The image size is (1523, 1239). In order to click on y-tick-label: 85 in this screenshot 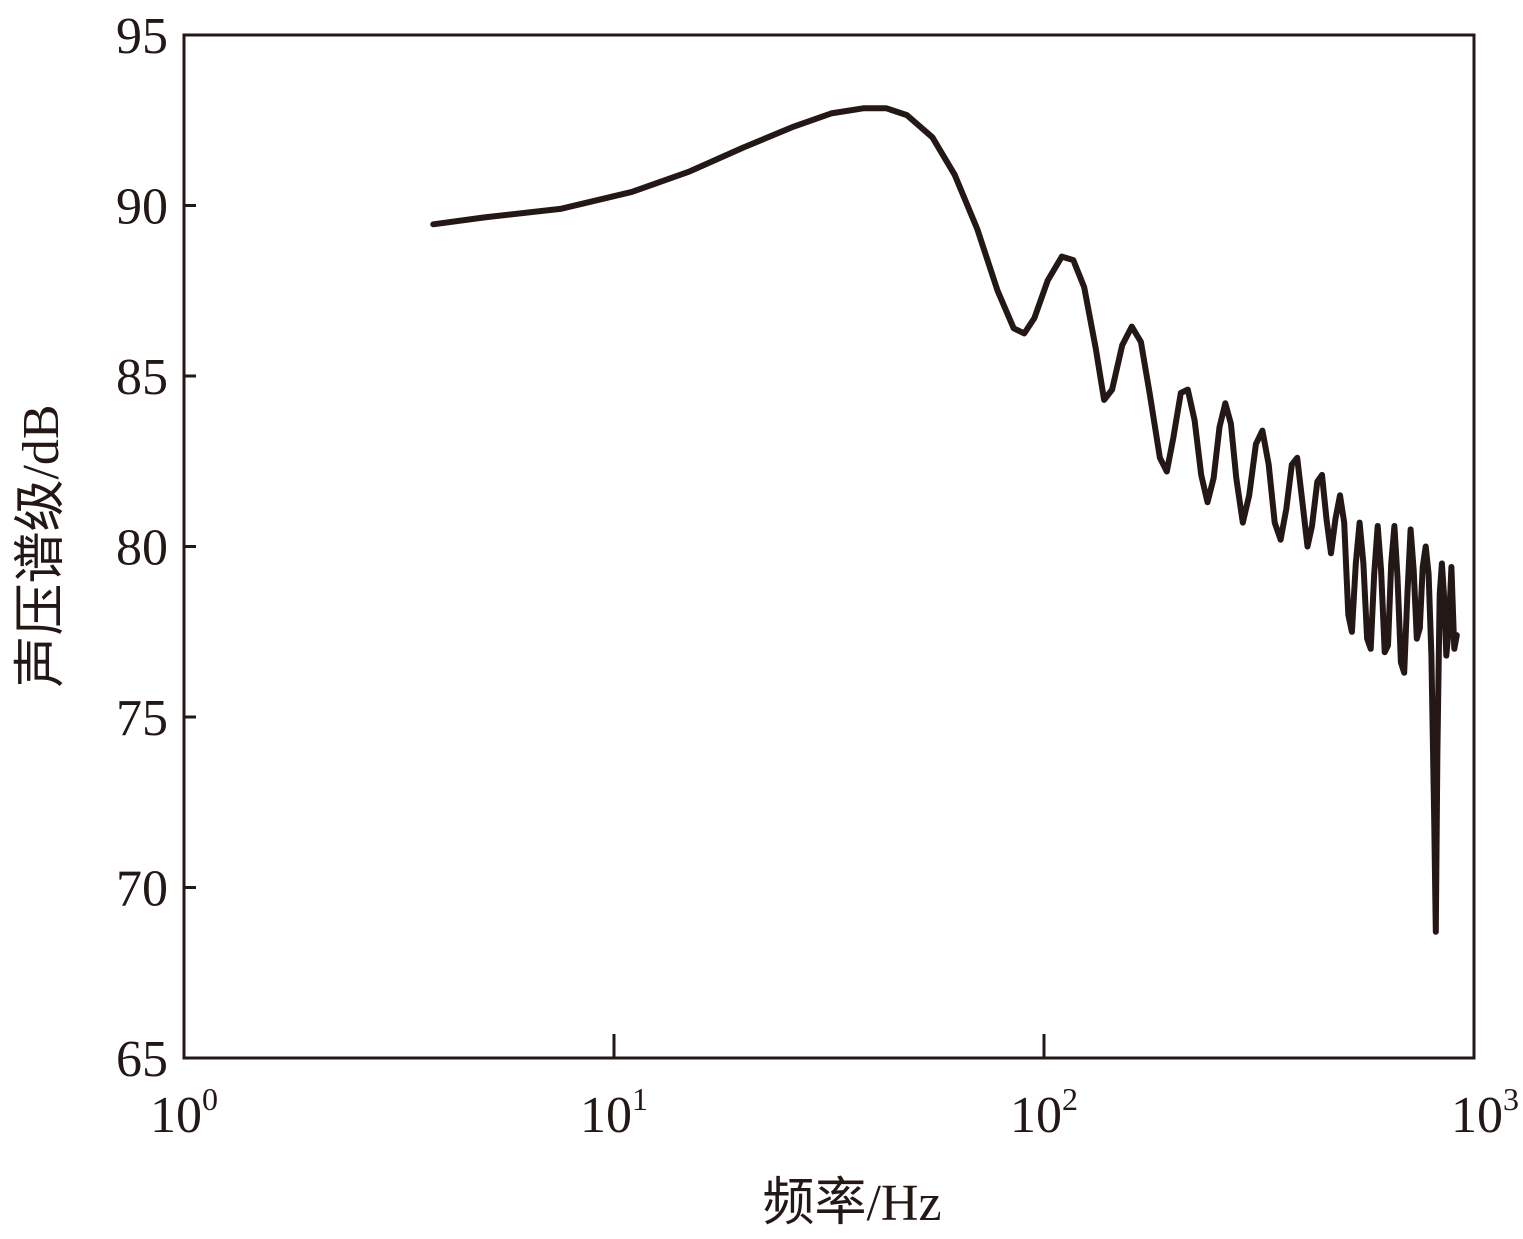, I will do `click(142, 377)`.